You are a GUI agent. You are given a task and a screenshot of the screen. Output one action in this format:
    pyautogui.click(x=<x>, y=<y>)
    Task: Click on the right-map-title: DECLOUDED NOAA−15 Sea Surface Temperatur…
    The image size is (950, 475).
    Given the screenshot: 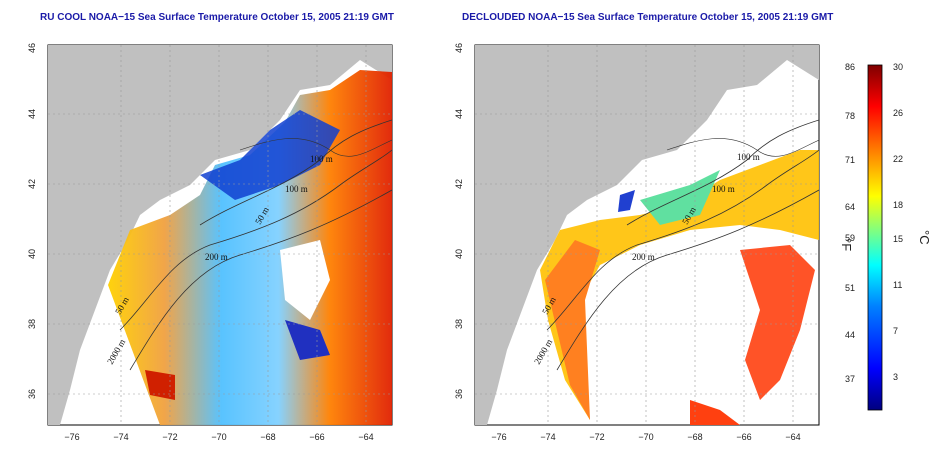 What is the action you would take?
    pyautogui.click(x=648, y=17)
    